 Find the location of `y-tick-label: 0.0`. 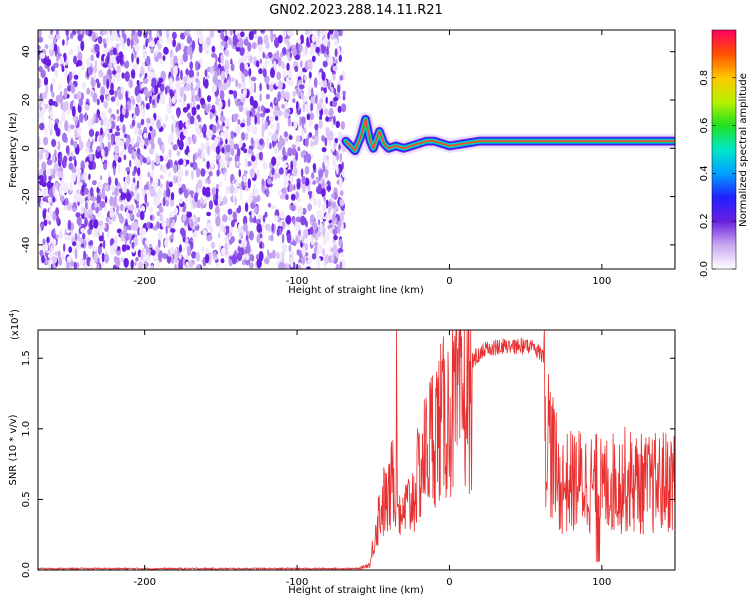

y-tick-label: 0.0 is located at coordinates (26, 570).